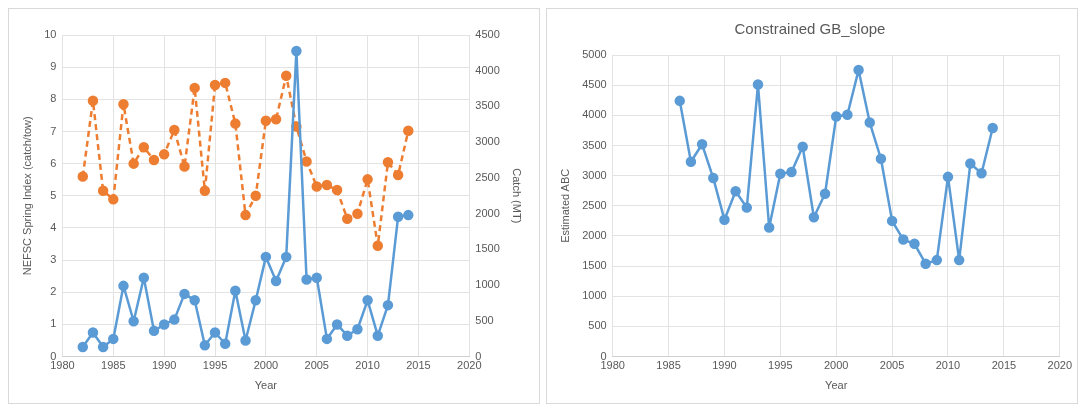  Describe the element at coordinates (487, 248) in the screenshot. I see `y2-tick-label: 1500` at that location.